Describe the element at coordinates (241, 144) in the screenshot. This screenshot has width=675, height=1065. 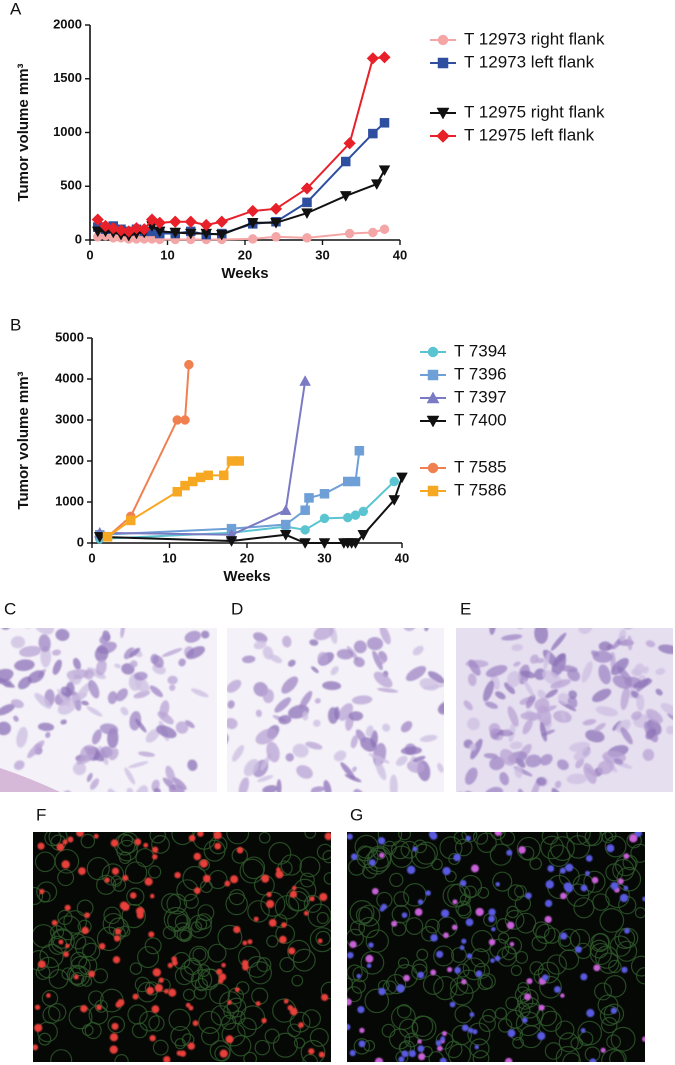
I see `series-line` at that location.